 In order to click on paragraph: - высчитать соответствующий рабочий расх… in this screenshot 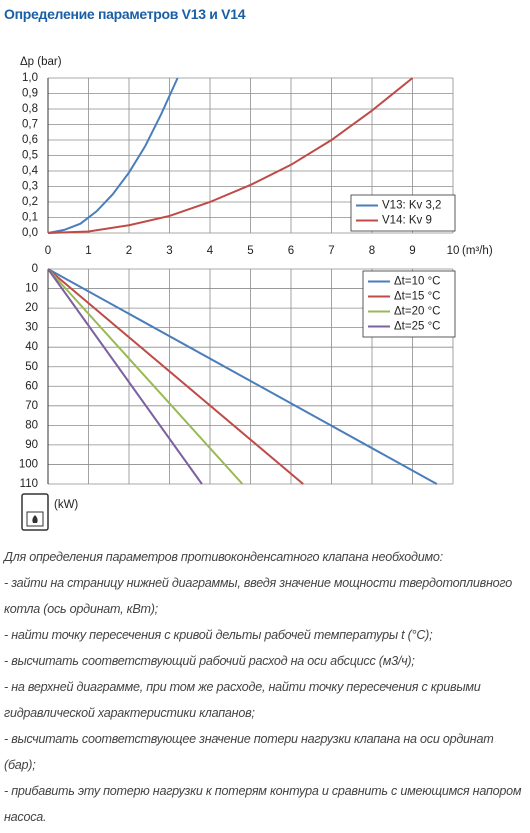, I will do `click(209, 661)`.